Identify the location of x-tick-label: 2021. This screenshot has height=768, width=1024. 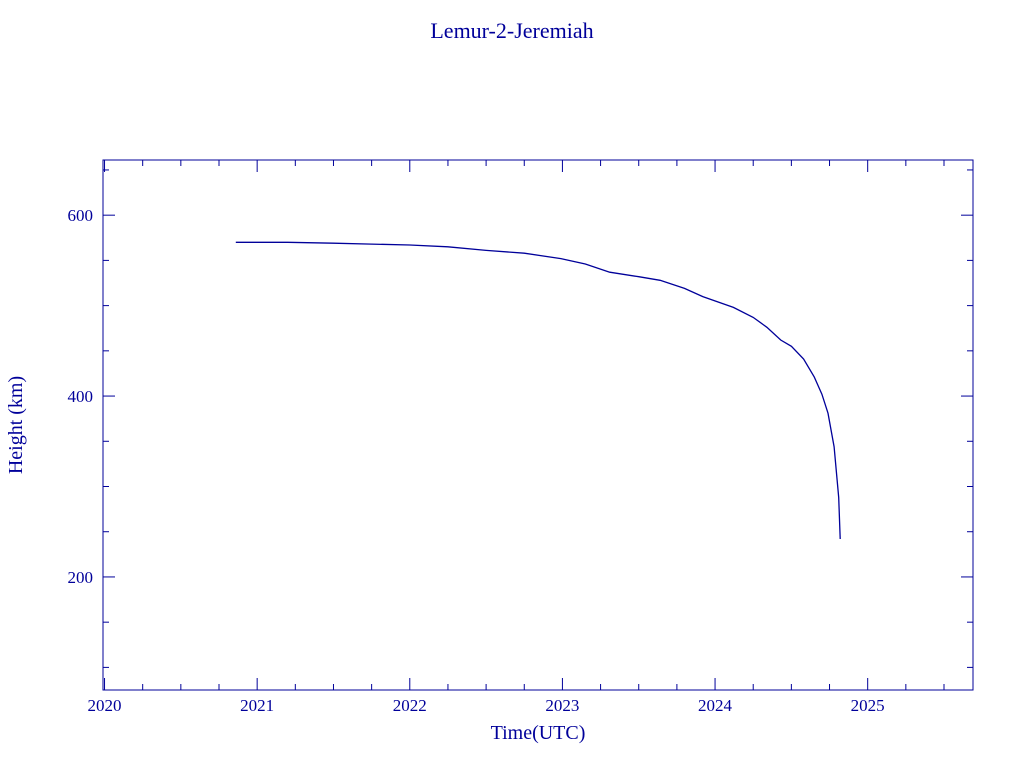
(257, 705).